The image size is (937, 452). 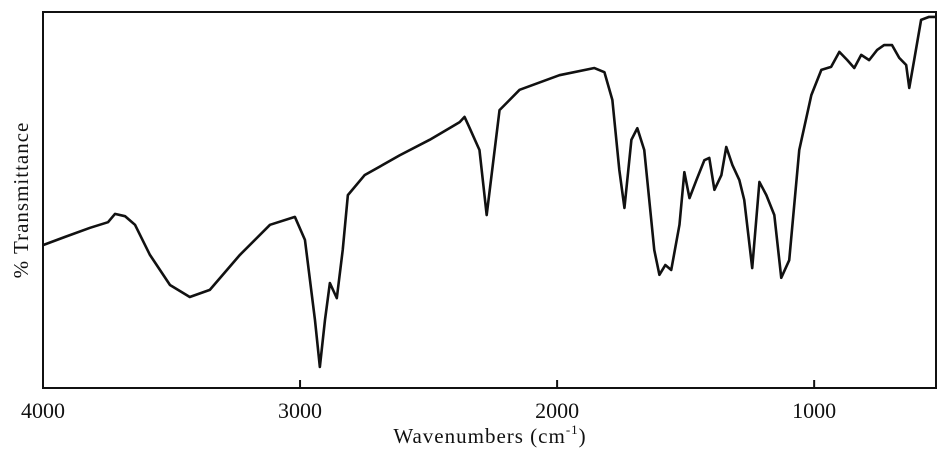 I want to click on x-tick-label: 1000, so click(x=814, y=410).